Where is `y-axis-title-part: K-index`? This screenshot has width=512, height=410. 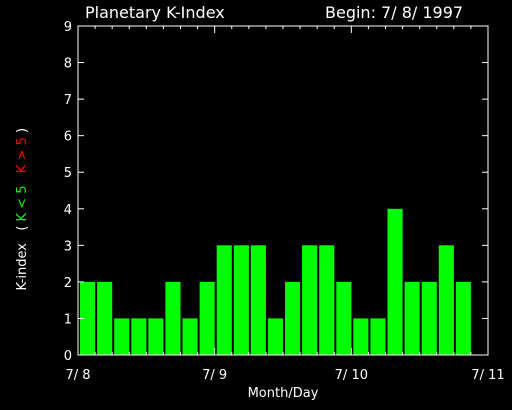 y-axis-title-part: K-index is located at coordinates (22, 267).